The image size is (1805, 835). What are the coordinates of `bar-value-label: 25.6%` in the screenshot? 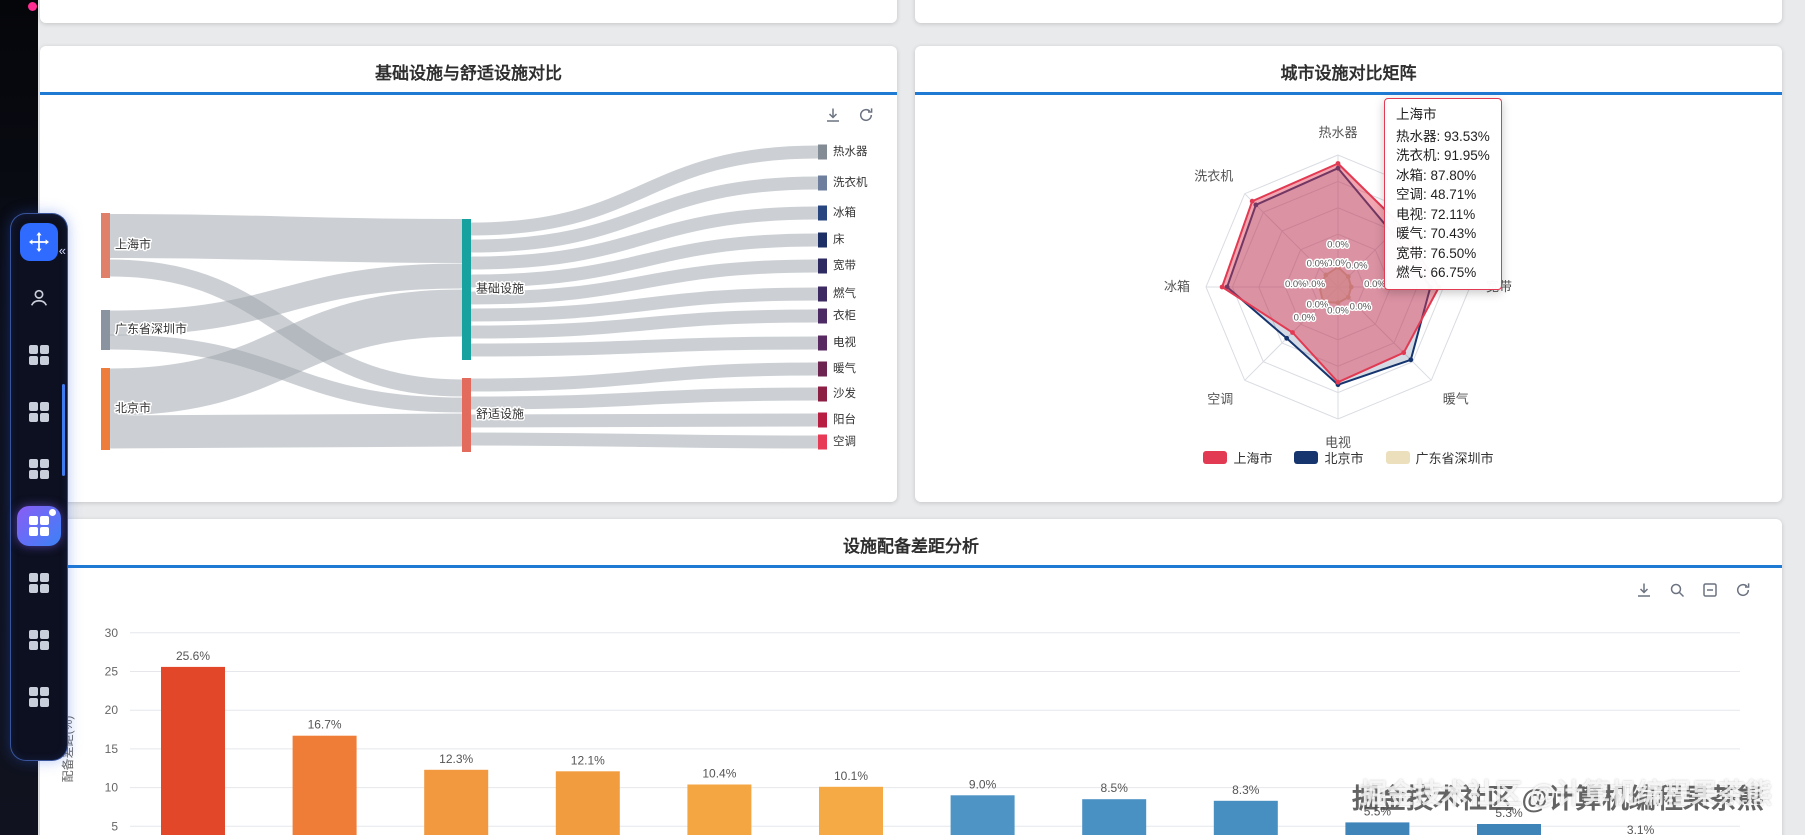 It's located at (193, 656).